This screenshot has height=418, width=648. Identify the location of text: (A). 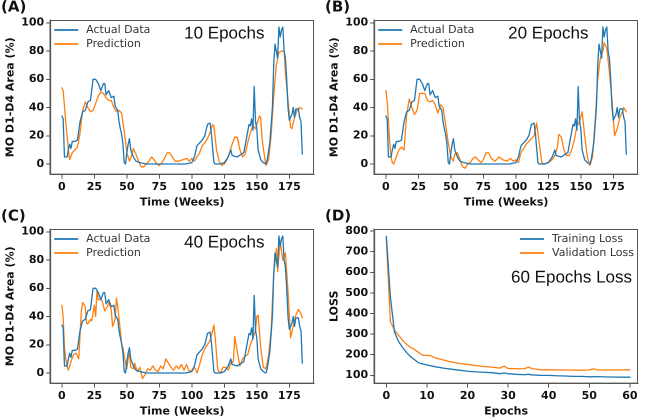
(13, 8).